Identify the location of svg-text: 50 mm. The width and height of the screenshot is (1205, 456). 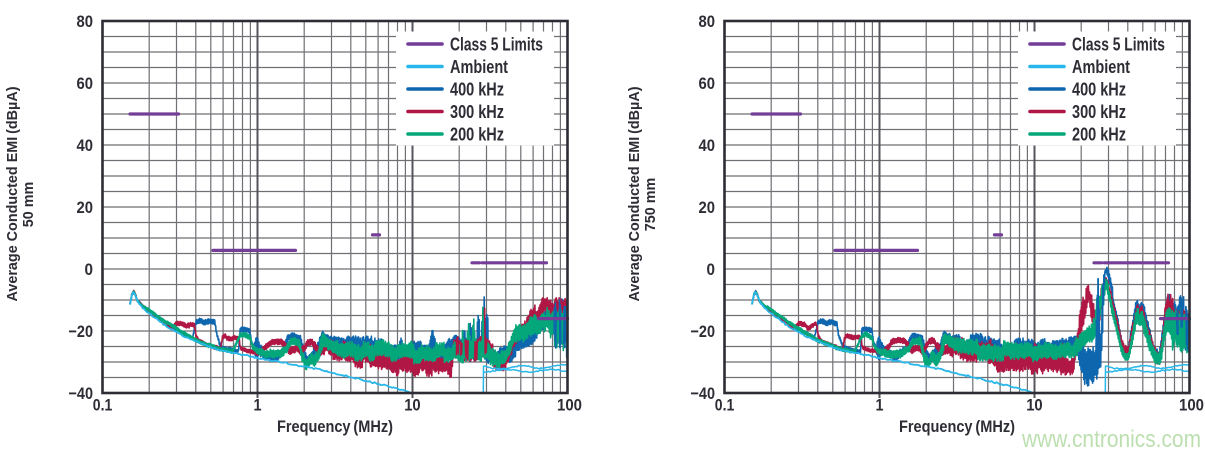
(28, 205).